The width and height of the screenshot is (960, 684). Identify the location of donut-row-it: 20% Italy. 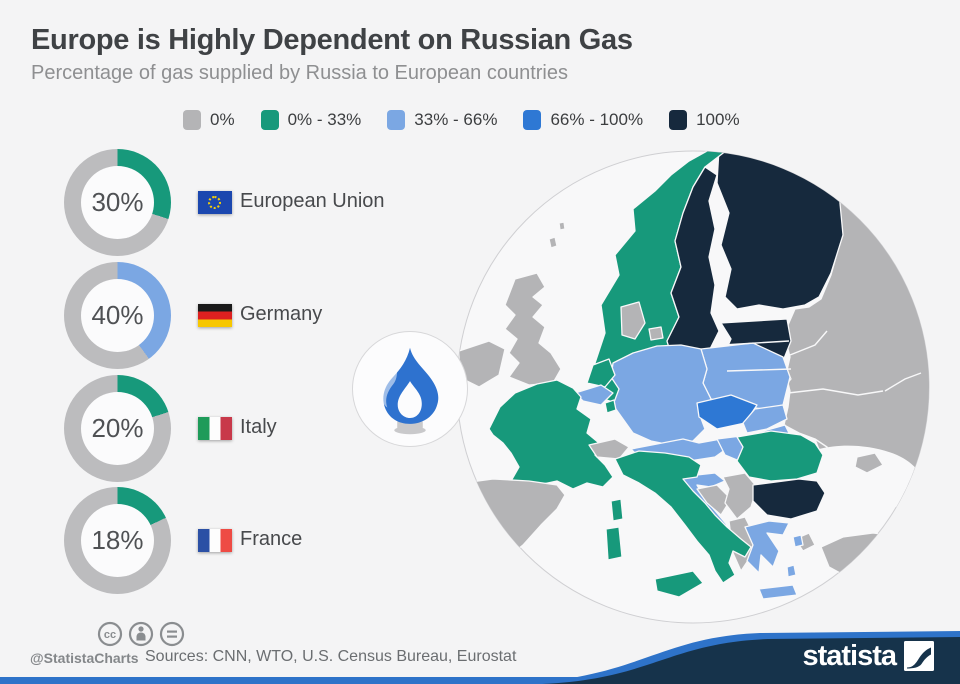
(264, 429).